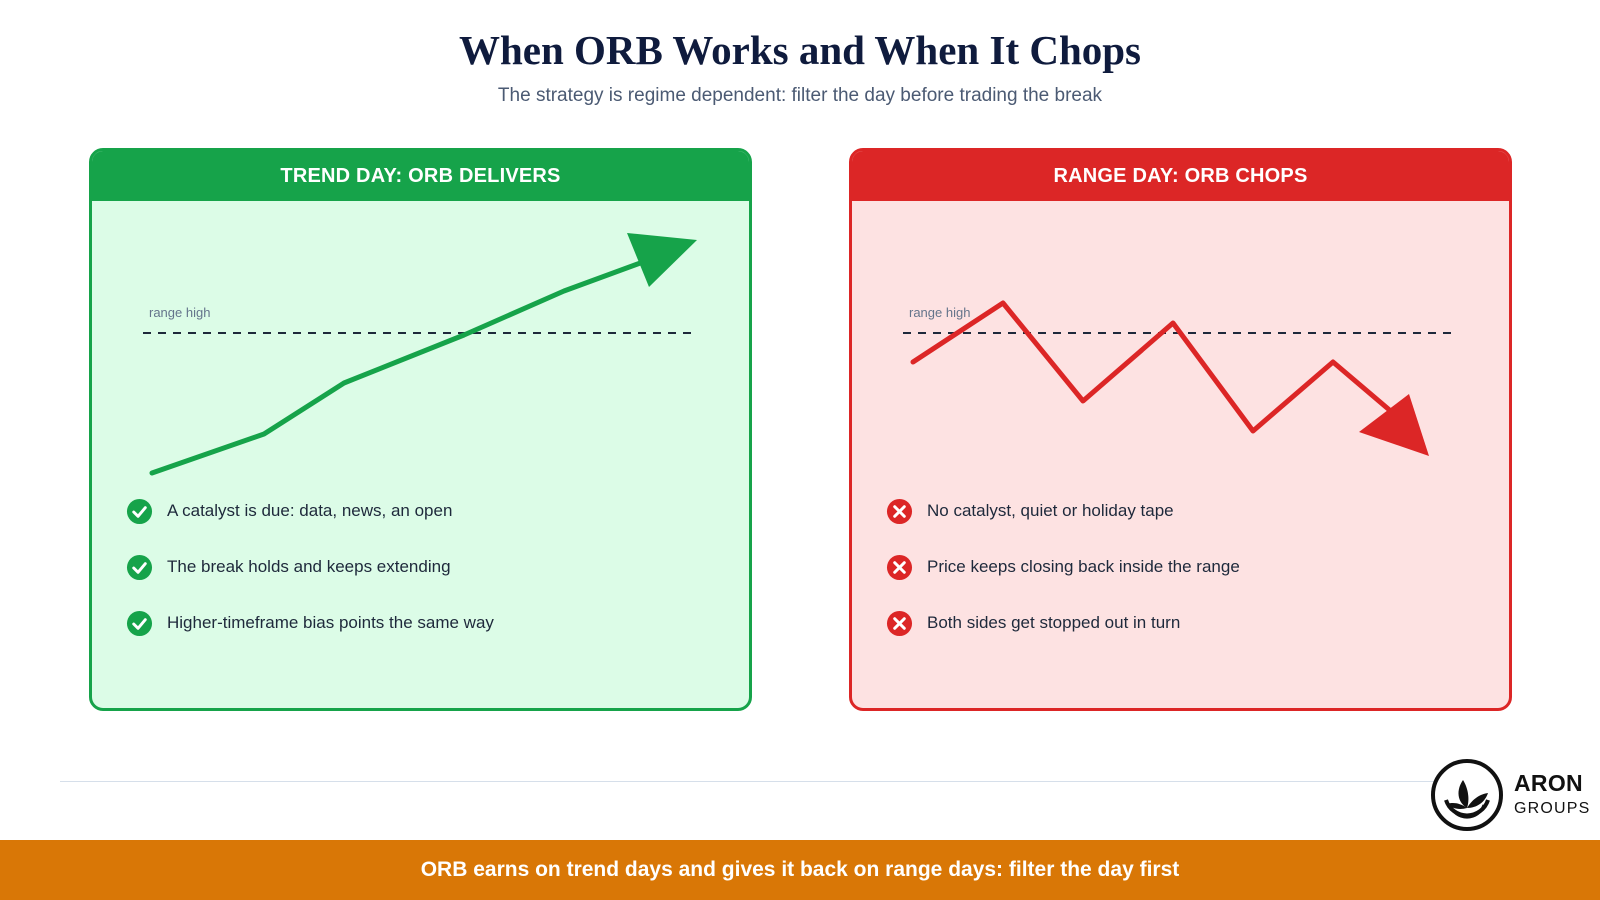 This screenshot has height=900, width=1600. I want to click on range-day-diagram: range high, so click(1180, 378).